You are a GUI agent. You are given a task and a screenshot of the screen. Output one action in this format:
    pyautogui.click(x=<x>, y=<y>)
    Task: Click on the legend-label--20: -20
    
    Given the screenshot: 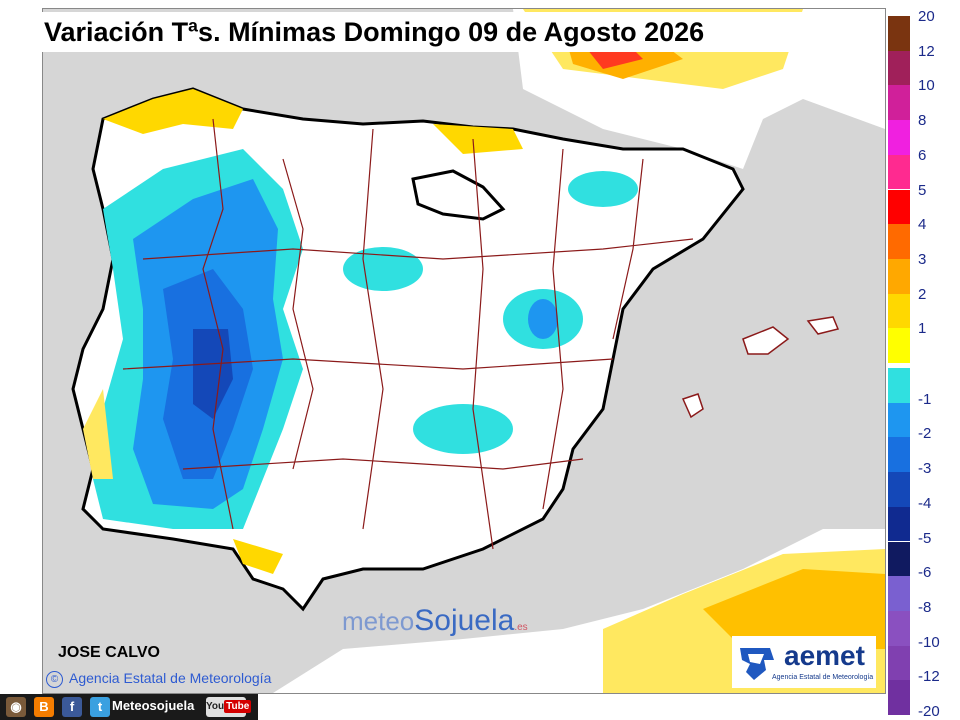 What is the action you would take?
    pyautogui.click(x=929, y=711)
    